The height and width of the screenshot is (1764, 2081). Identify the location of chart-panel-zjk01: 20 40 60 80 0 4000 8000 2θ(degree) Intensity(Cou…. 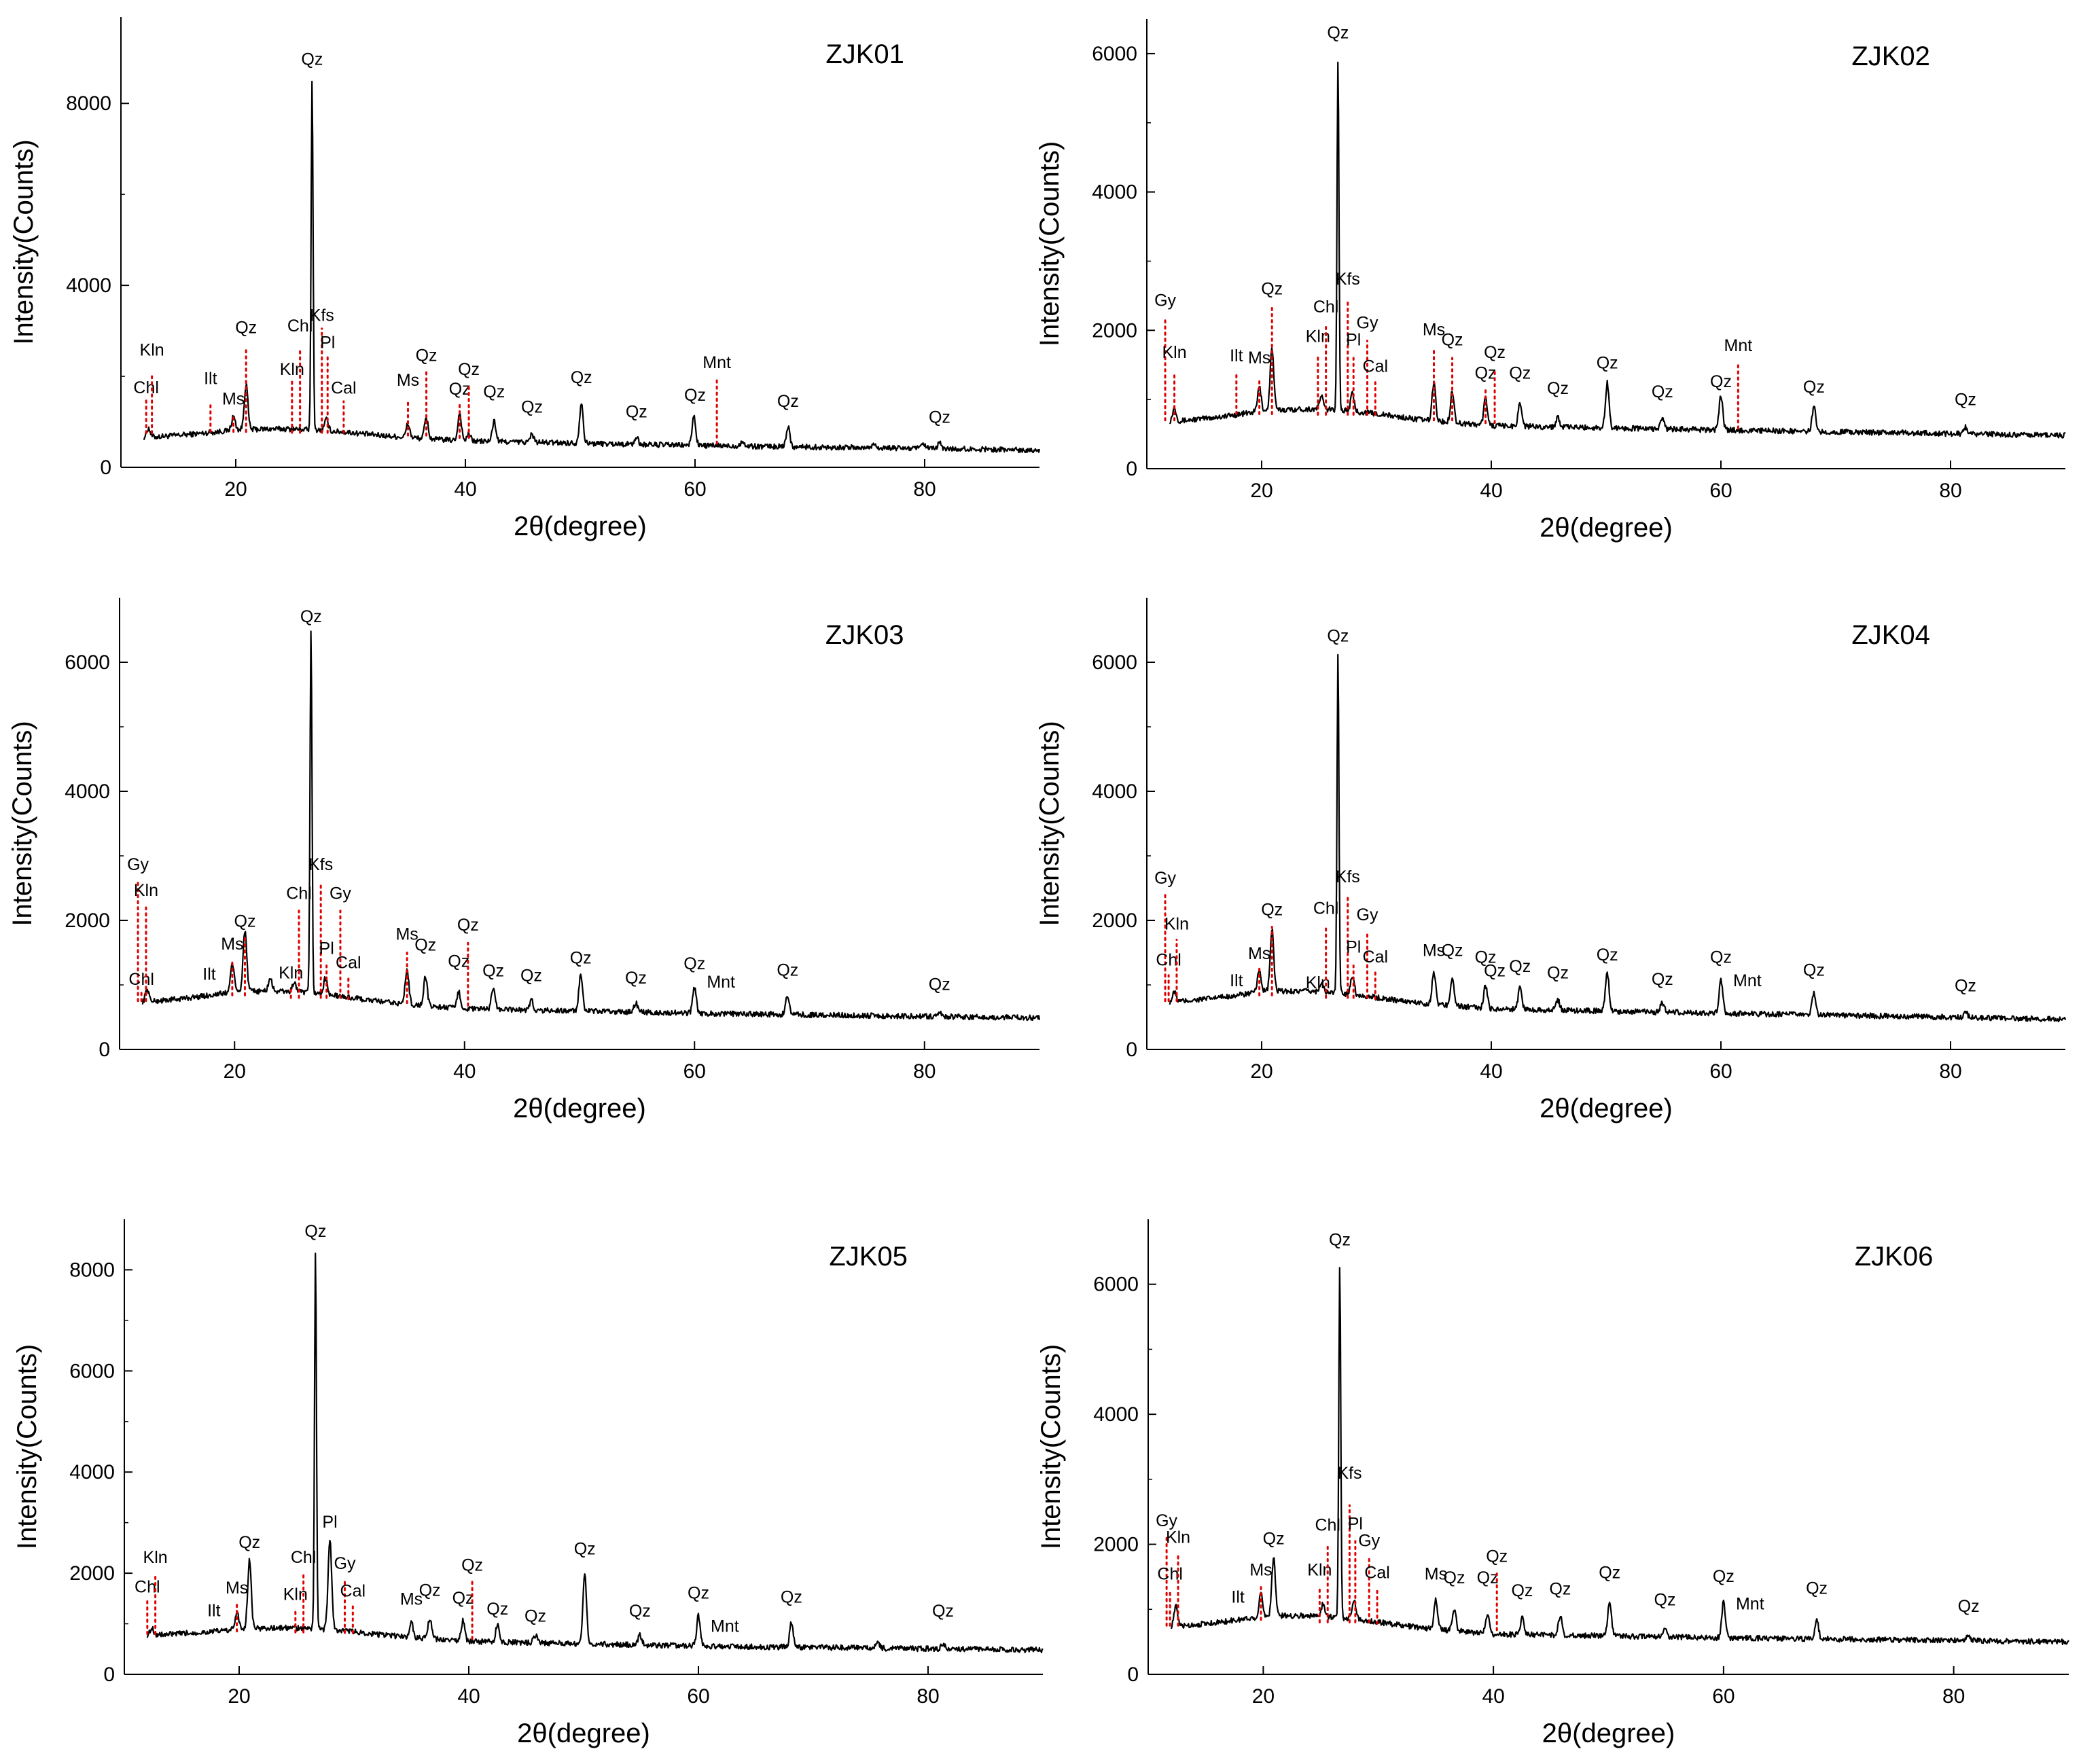
(525, 279).